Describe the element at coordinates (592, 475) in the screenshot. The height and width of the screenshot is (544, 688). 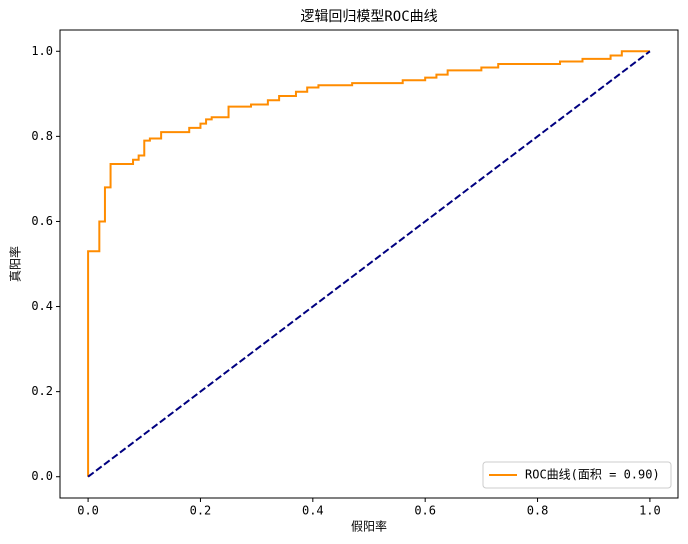
I see `legend-label: ROC曲线(面积 = 0.90)` at that location.